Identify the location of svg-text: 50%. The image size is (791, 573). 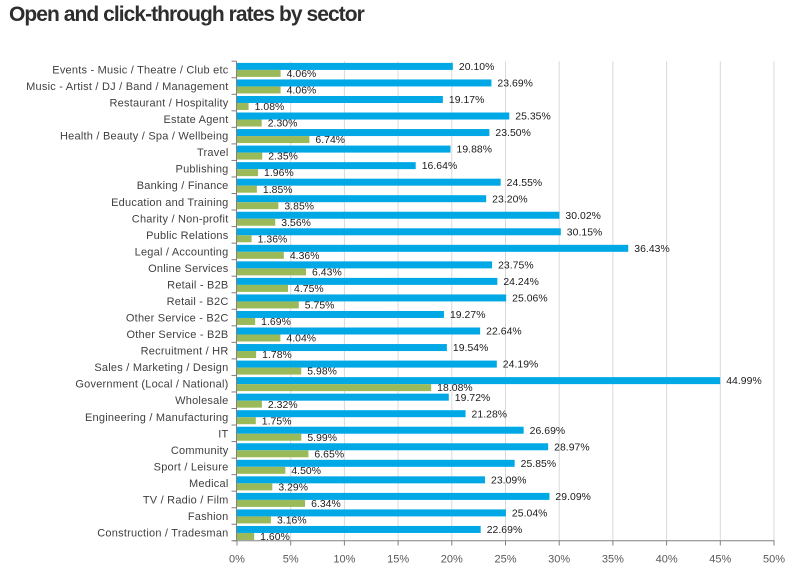
(774, 560).